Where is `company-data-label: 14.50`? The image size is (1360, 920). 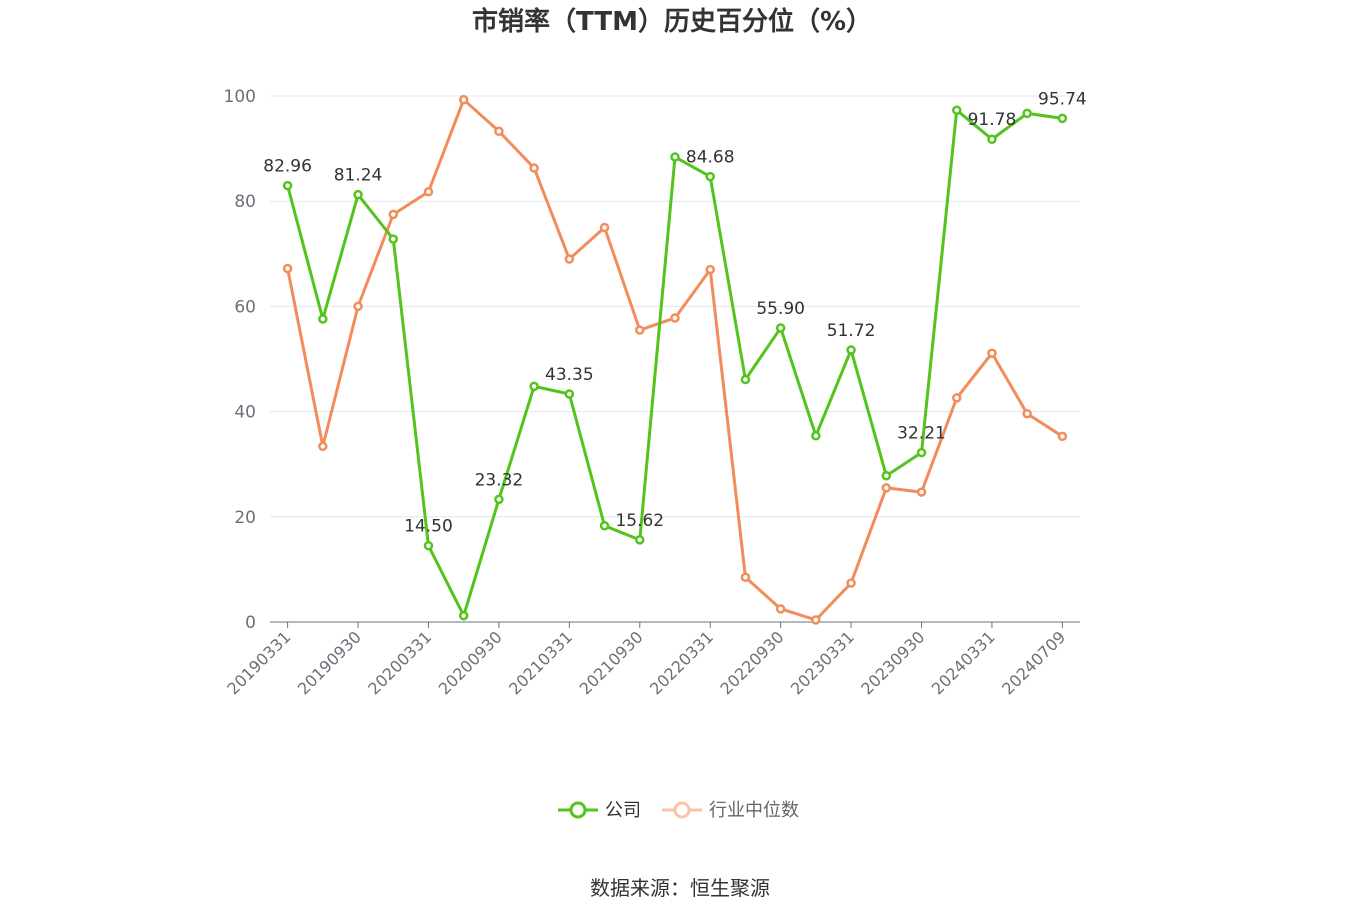 company-data-label: 14.50 is located at coordinates (428, 527).